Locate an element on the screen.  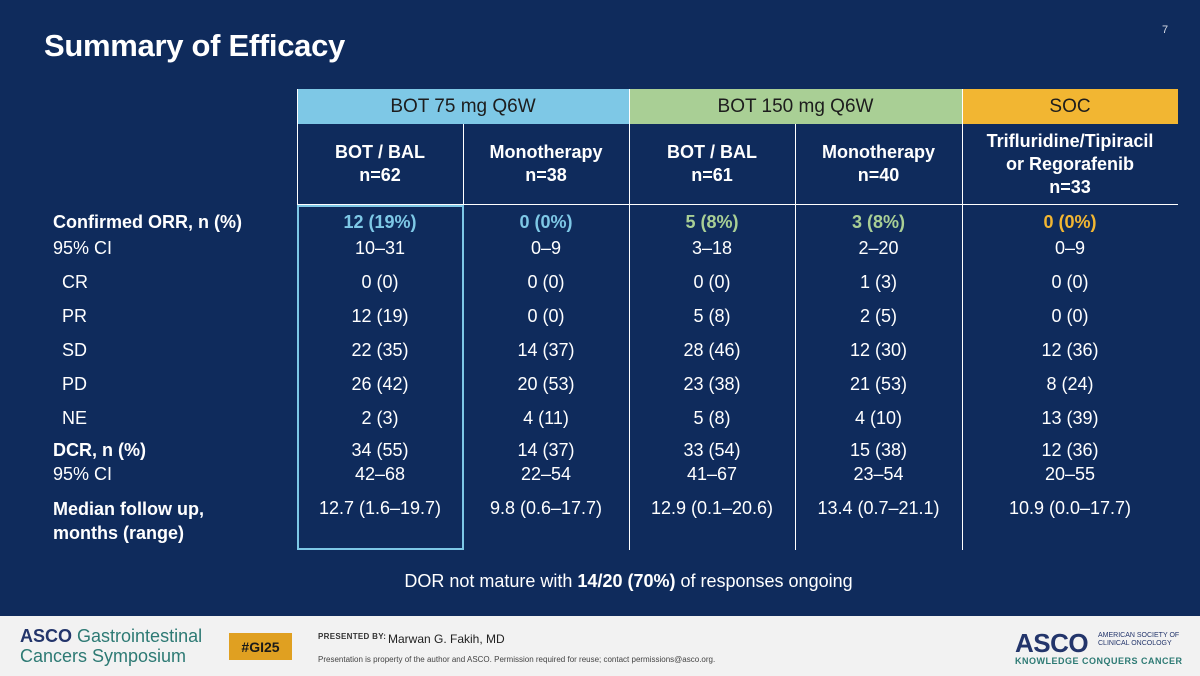
cell: 15 (38) is located at coordinates (878, 450).